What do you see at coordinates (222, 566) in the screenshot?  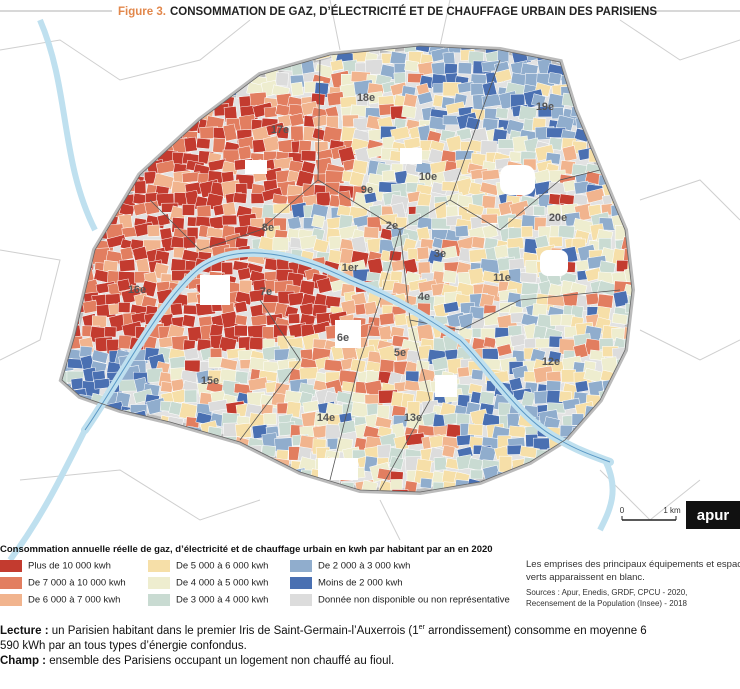 I see `legend-label: De 5 000 à 6 000 kwh` at bounding box center [222, 566].